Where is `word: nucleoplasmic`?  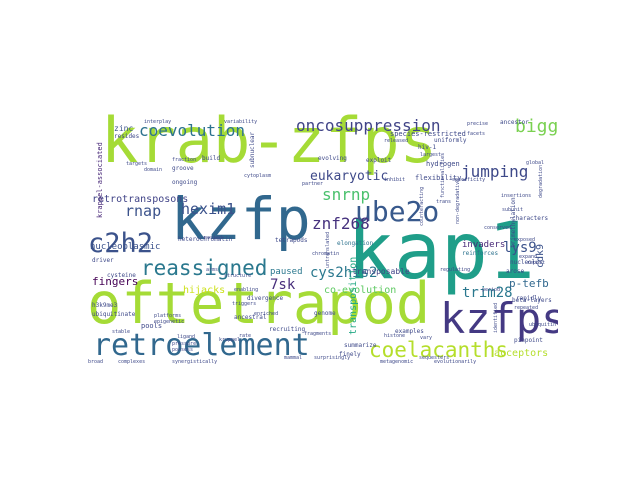
word: nucleoplasmic is located at coordinates (125, 247).